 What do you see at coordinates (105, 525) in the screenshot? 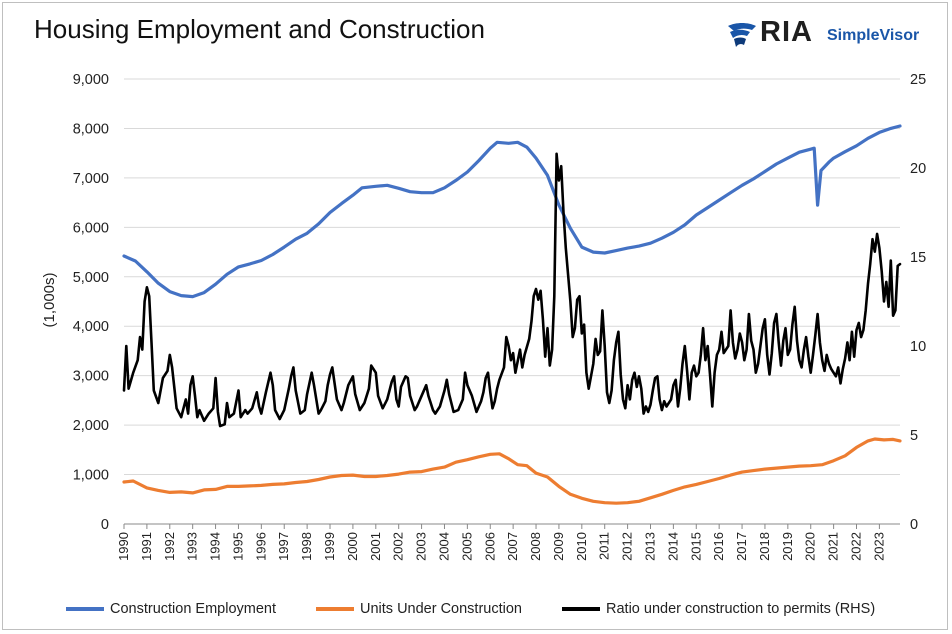
I see `y-tick-label: 0` at bounding box center [105, 525].